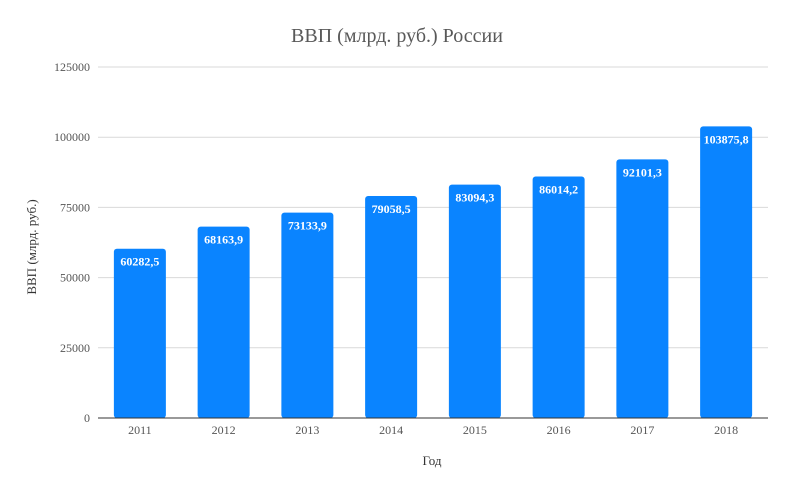 This screenshot has width=794, height=491. I want to click on data-label-2014: 79058,5, so click(391, 209).